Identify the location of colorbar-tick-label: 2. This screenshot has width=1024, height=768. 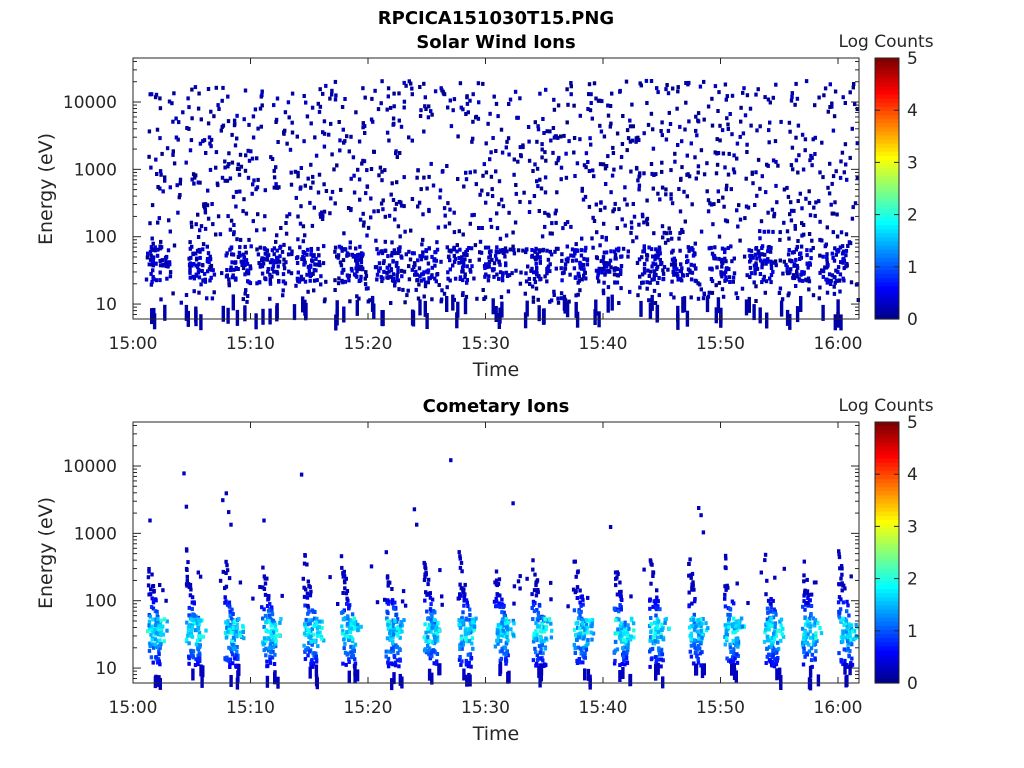
(912, 216).